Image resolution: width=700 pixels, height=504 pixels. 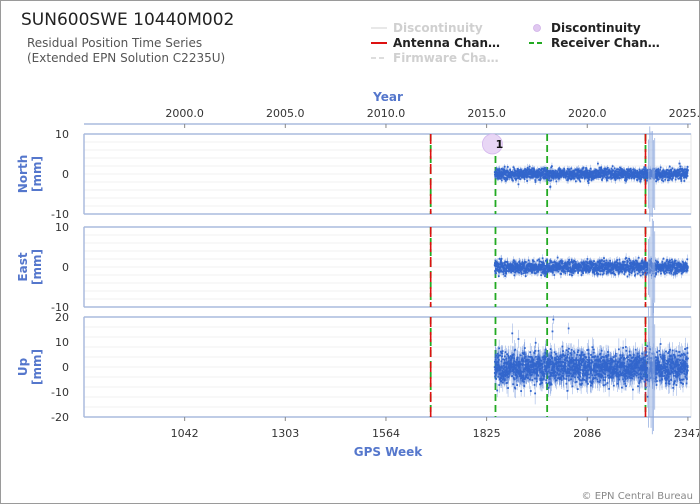 What do you see at coordinates (386, 113) in the screenshot?
I see `top-tick-label: 2010.0` at bounding box center [386, 113].